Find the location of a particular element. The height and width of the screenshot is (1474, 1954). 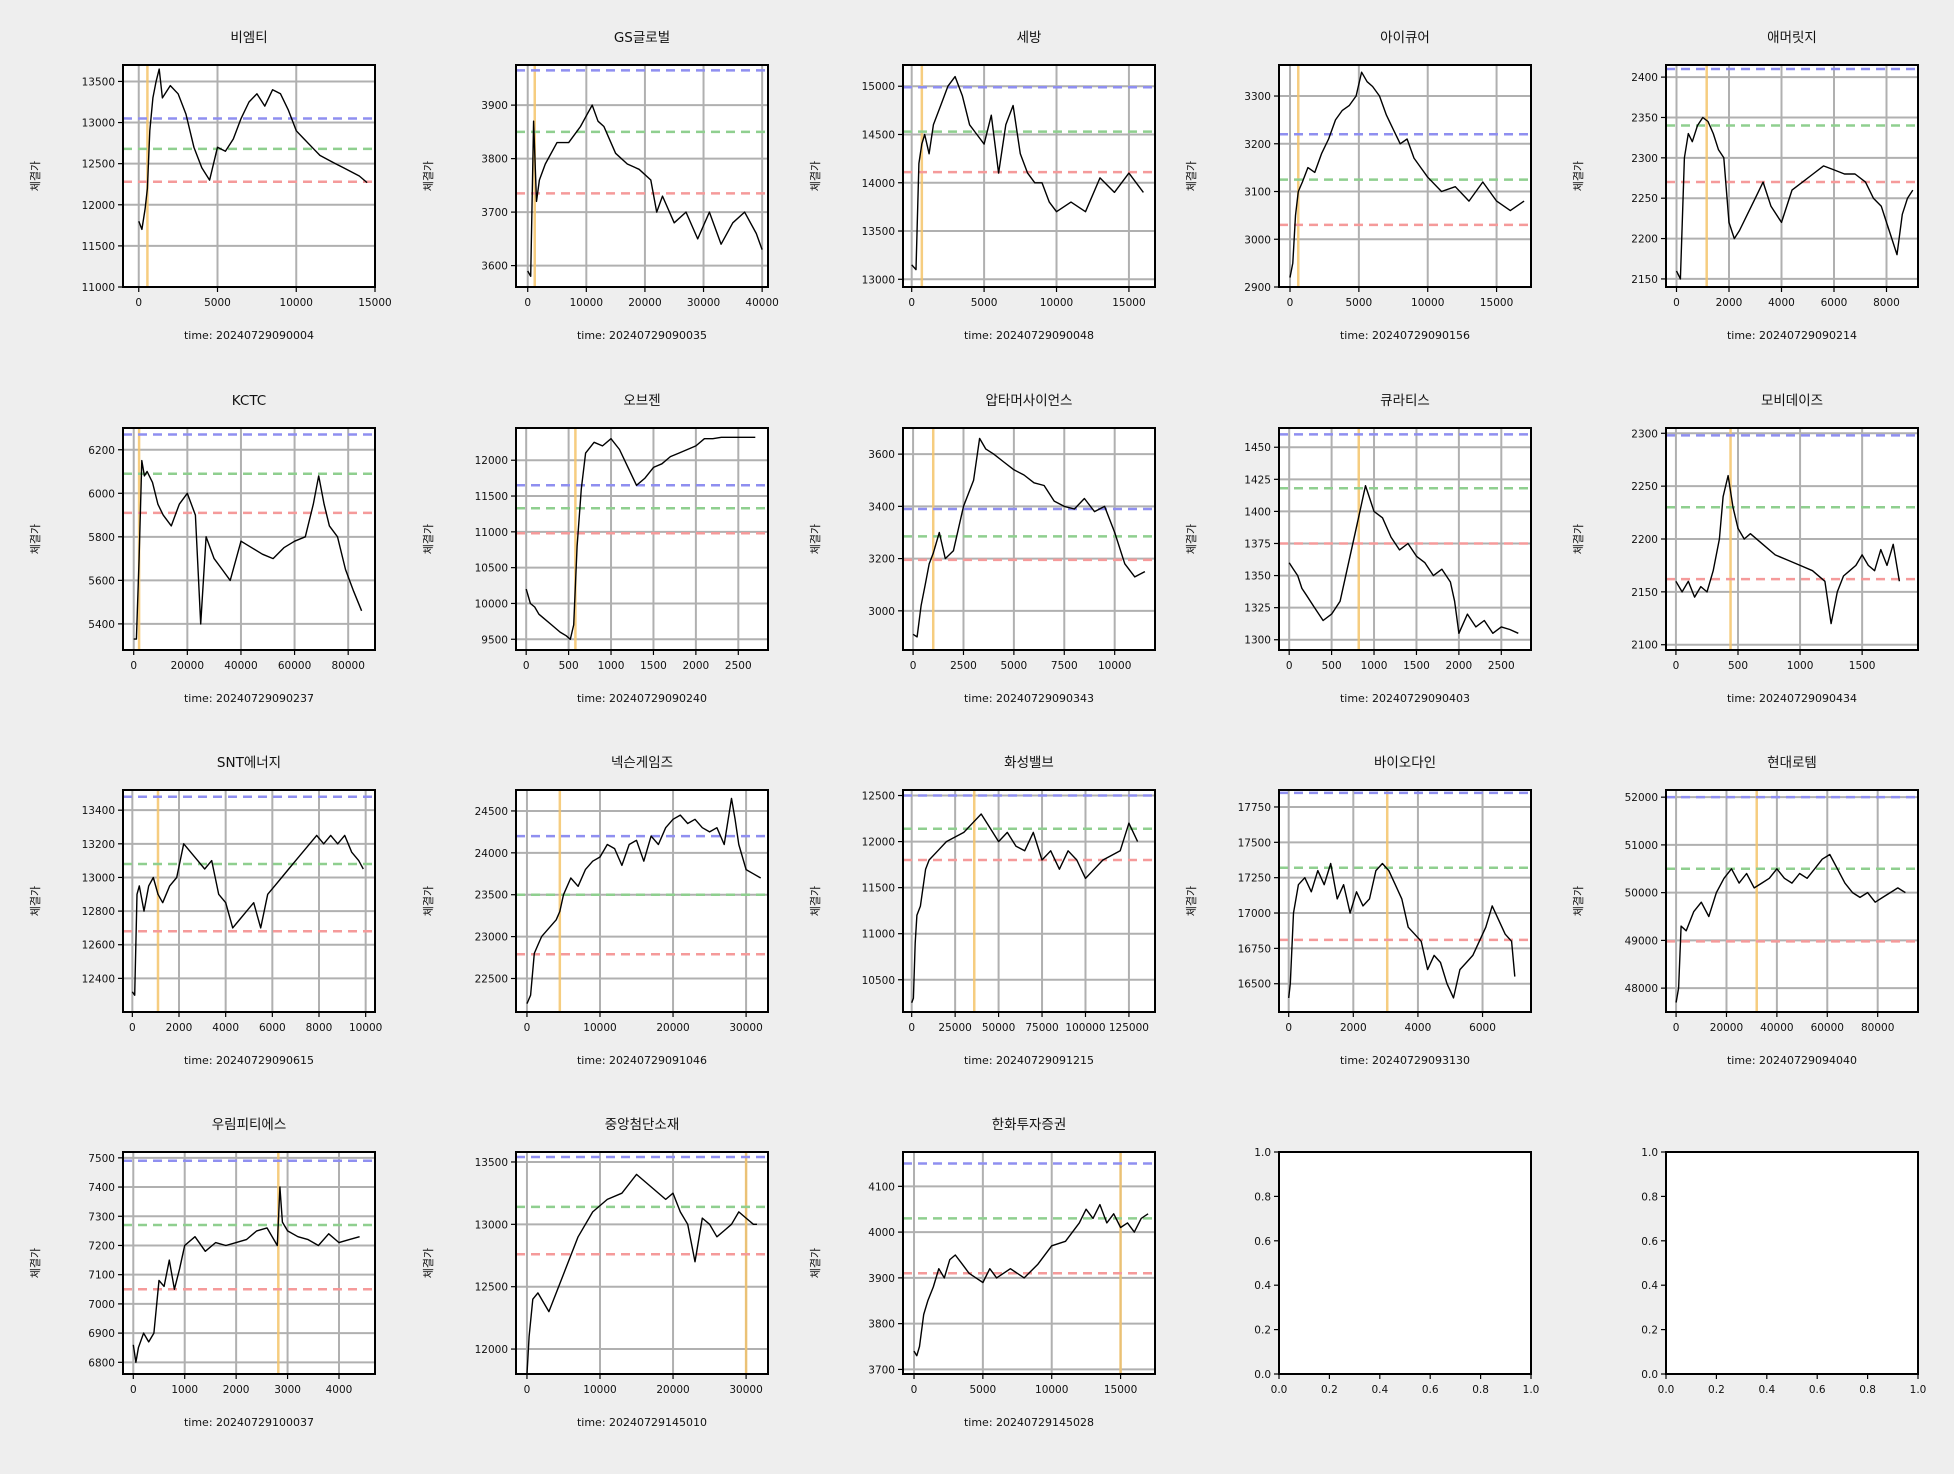

x-tick-label: 8000 is located at coordinates (1886, 303).